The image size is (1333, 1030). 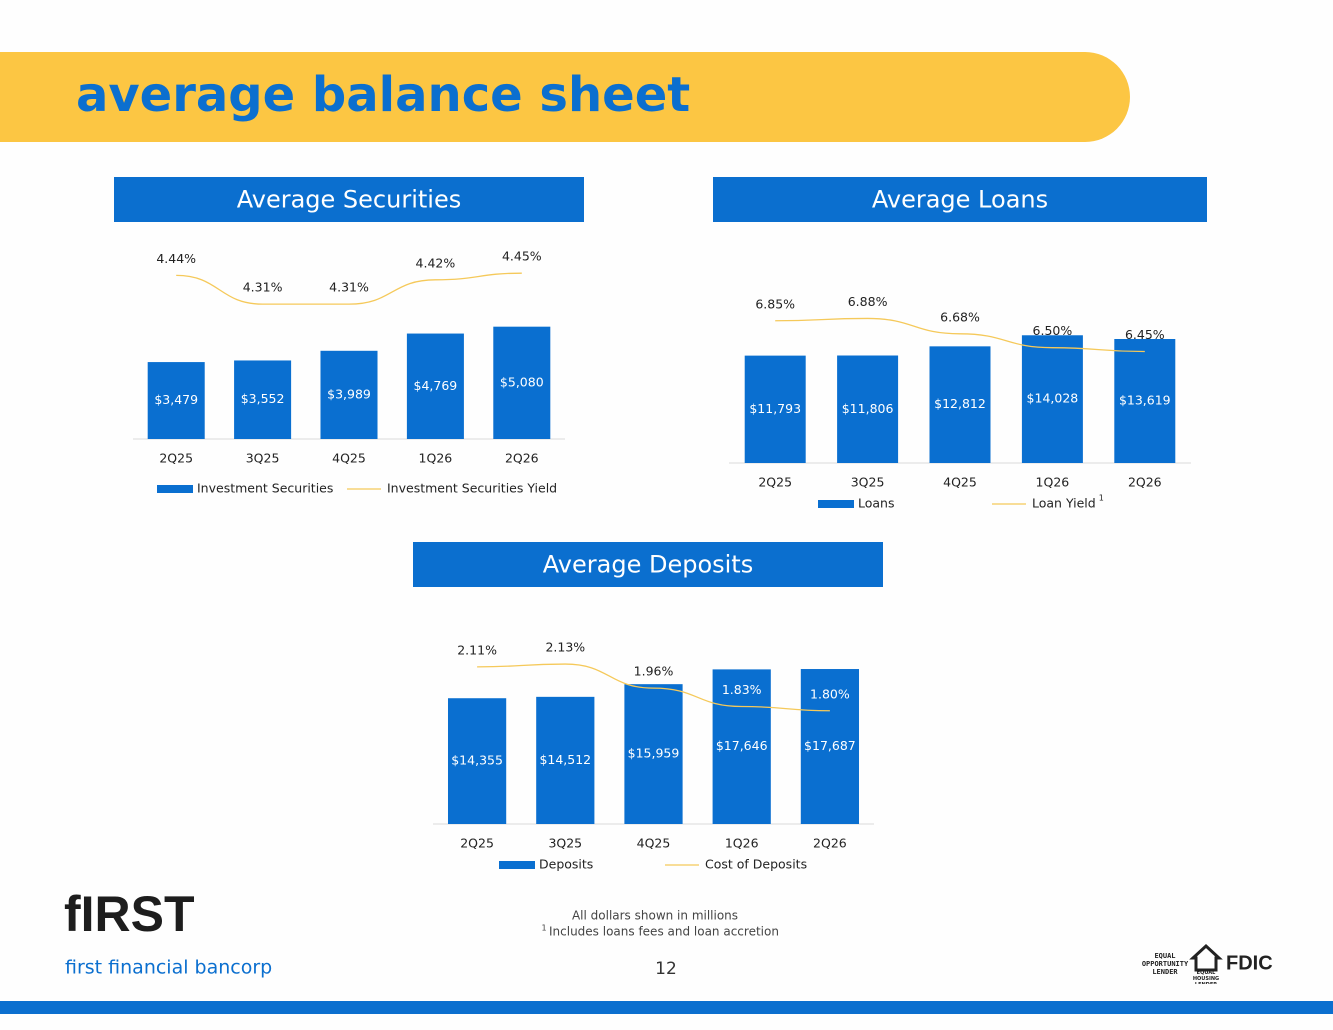 I want to click on bar-value-label: $4,769, so click(x=436, y=385).